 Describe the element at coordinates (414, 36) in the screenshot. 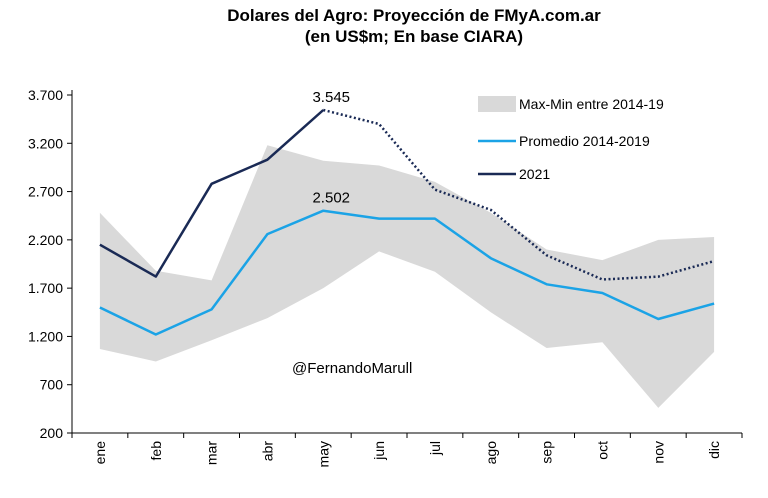

I see `chart-subtitle: (en US$m; En base CIARA)` at that location.